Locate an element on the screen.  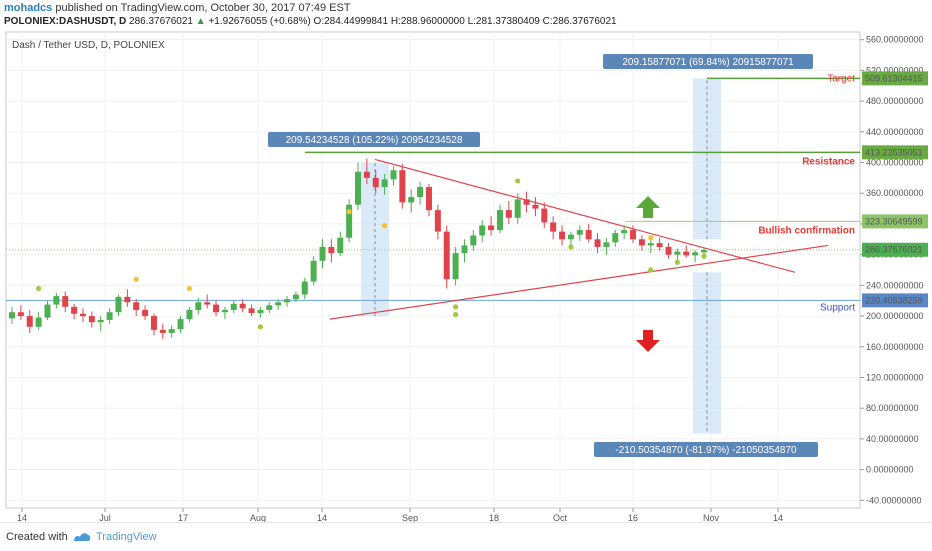
y-tick-label: 200.00000000 is located at coordinates (895, 316).